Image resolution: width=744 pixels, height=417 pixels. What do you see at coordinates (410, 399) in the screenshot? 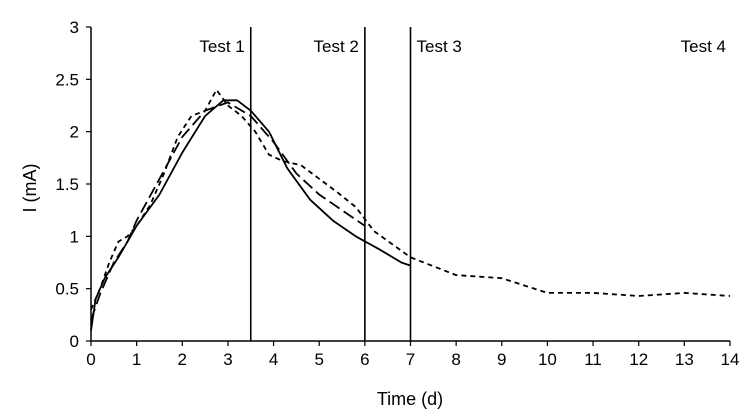
I see `x-axis-title: Time (d)` at bounding box center [410, 399].